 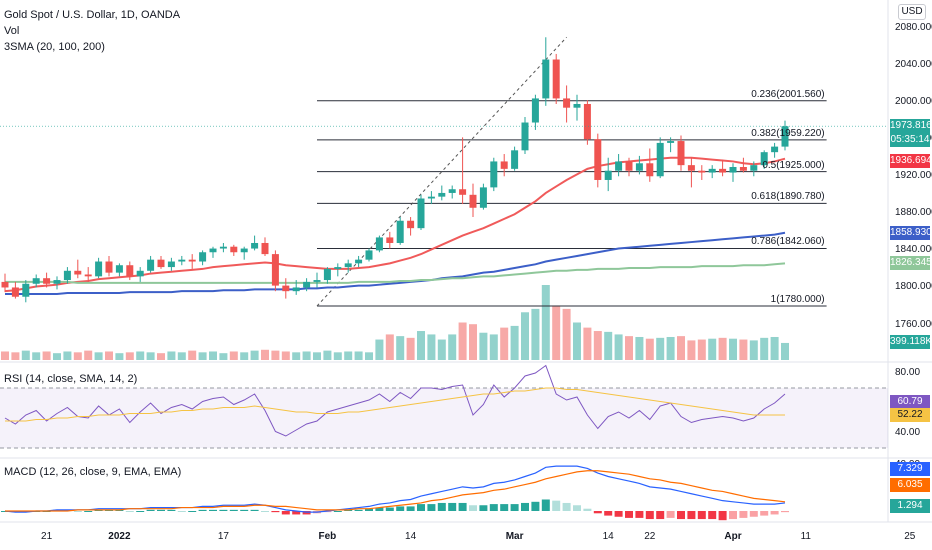 What do you see at coordinates (913, 176) in the screenshot?
I see `price-tick-label: 1920.000` at bounding box center [913, 176].